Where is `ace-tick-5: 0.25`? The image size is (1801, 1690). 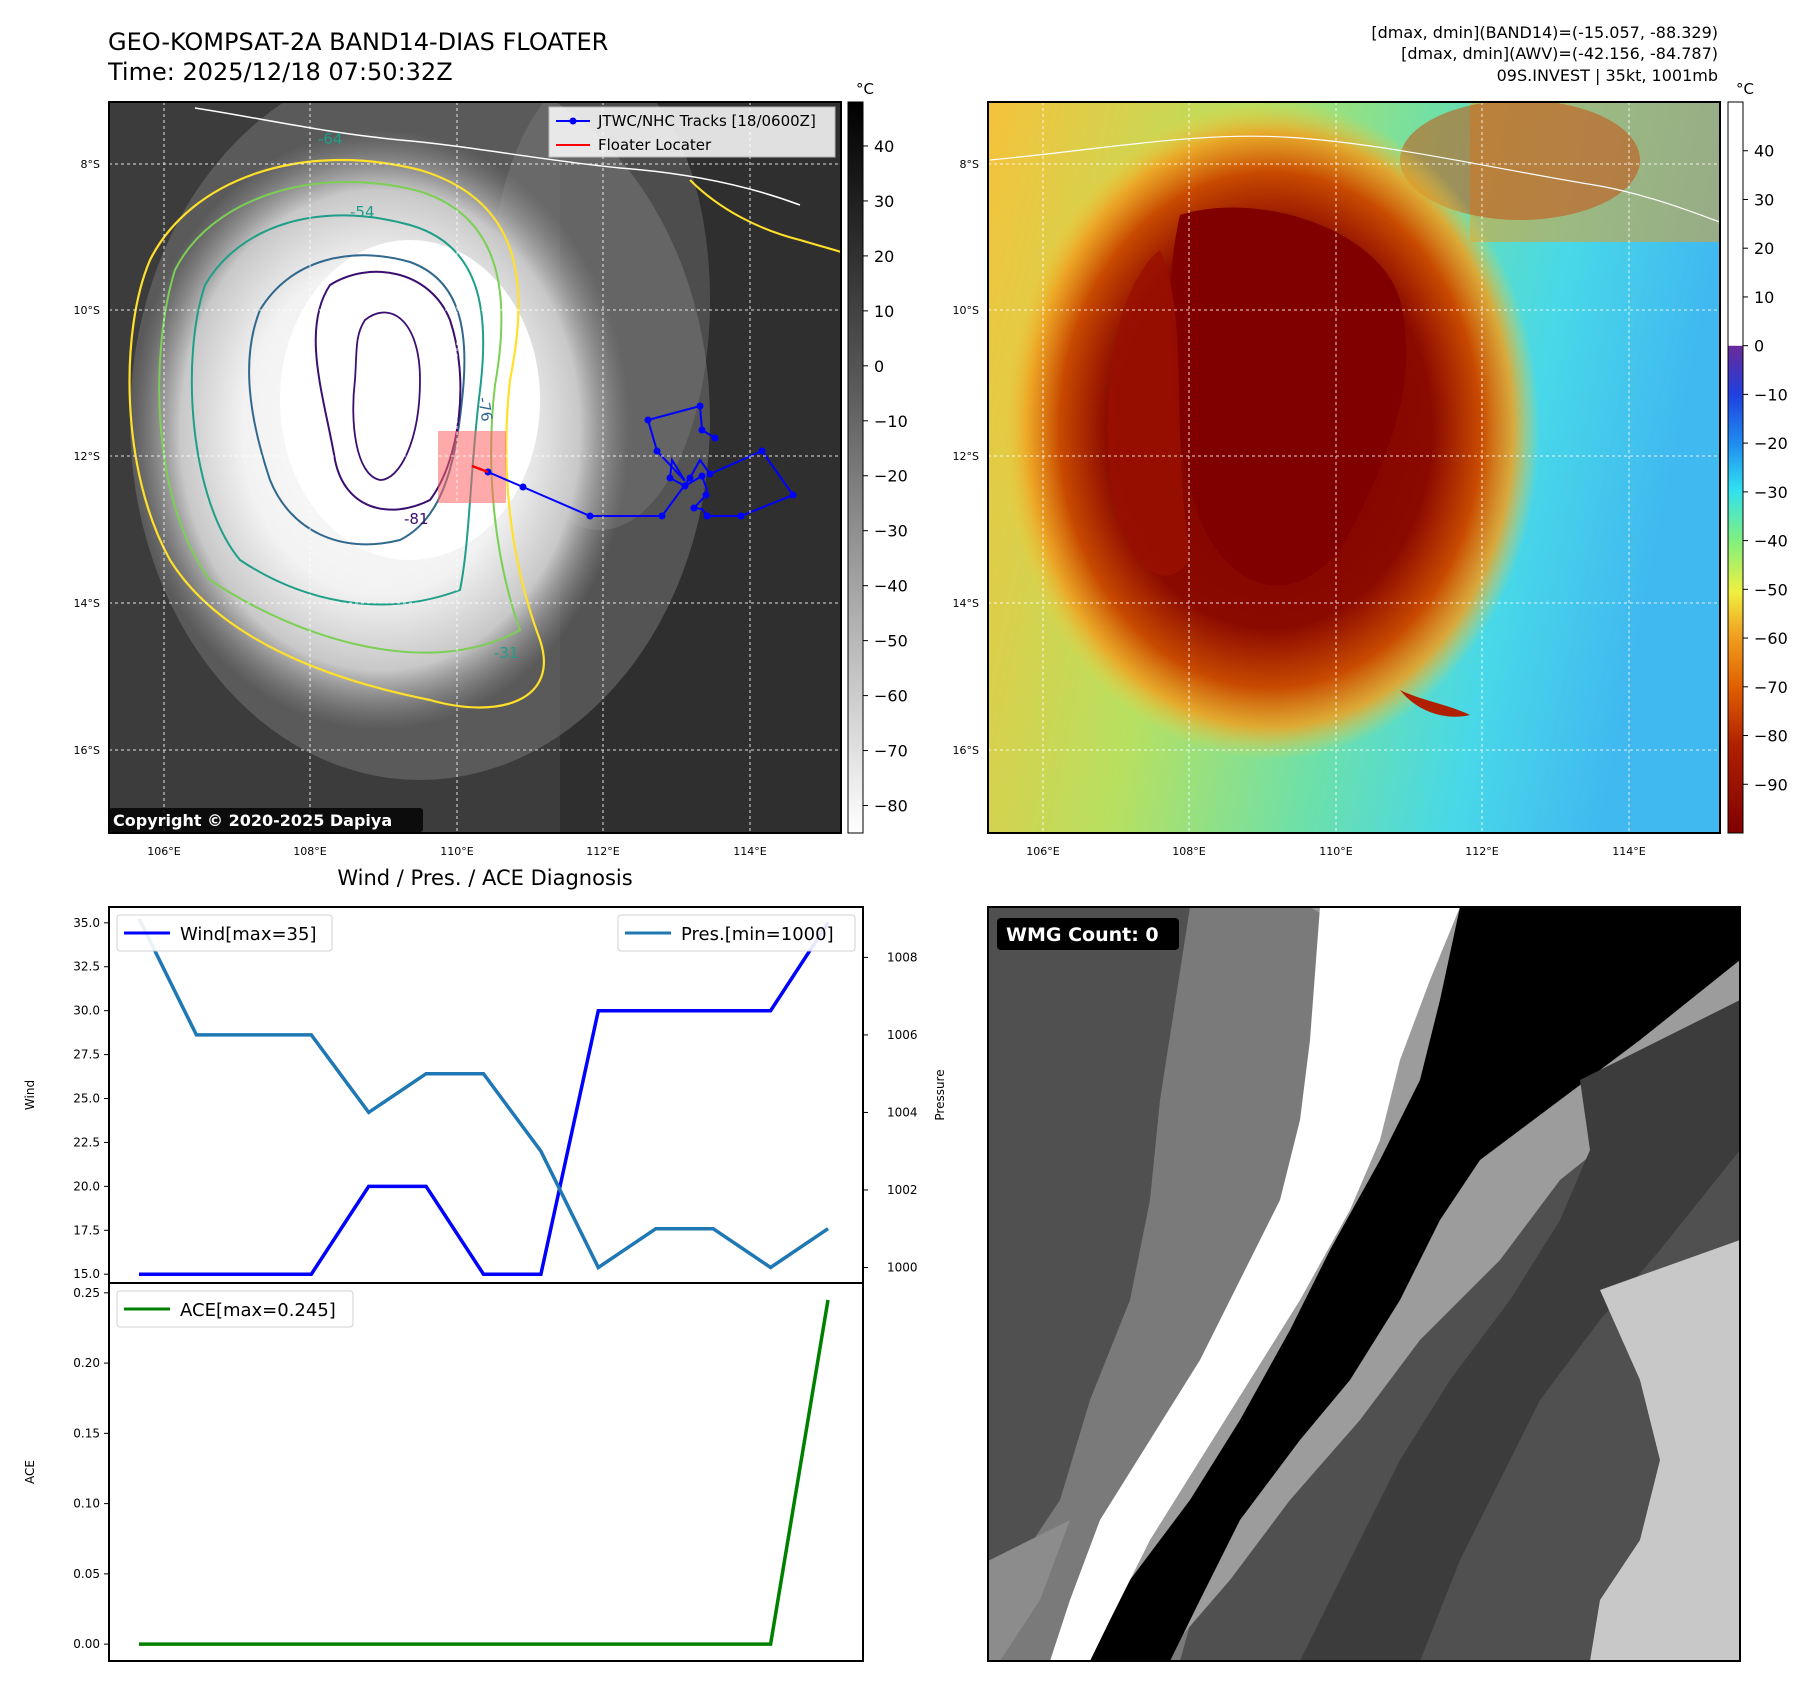 ace-tick-5: 0.25 is located at coordinates (86, 1293).